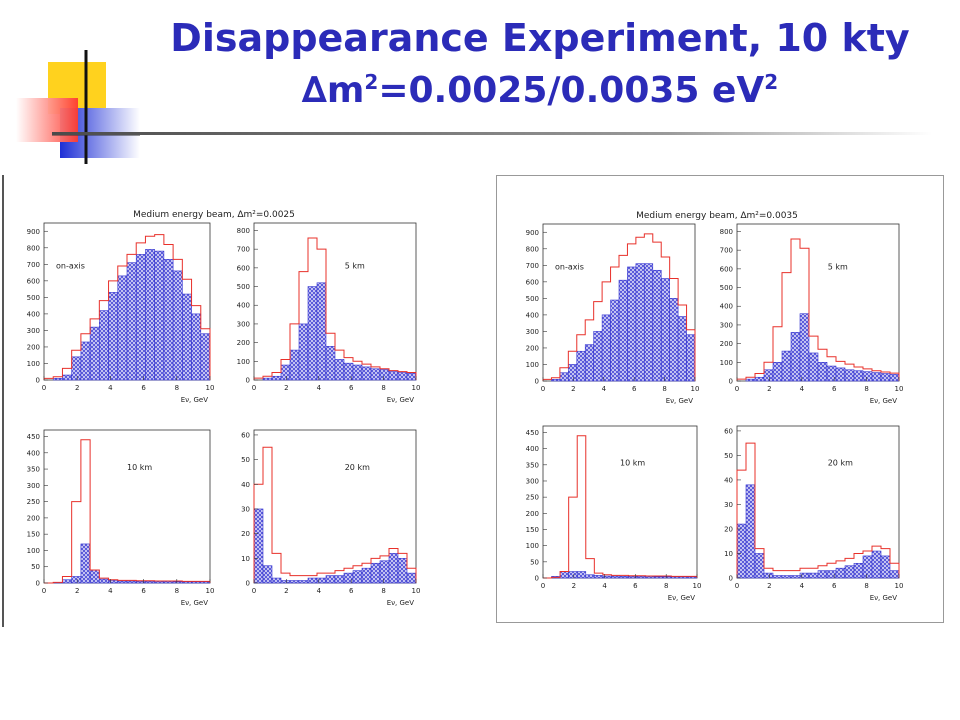 The height and width of the screenshot is (720, 960). Describe the element at coordinates (245, 460) in the screenshot. I see `y-tick-label: 50` at that location.